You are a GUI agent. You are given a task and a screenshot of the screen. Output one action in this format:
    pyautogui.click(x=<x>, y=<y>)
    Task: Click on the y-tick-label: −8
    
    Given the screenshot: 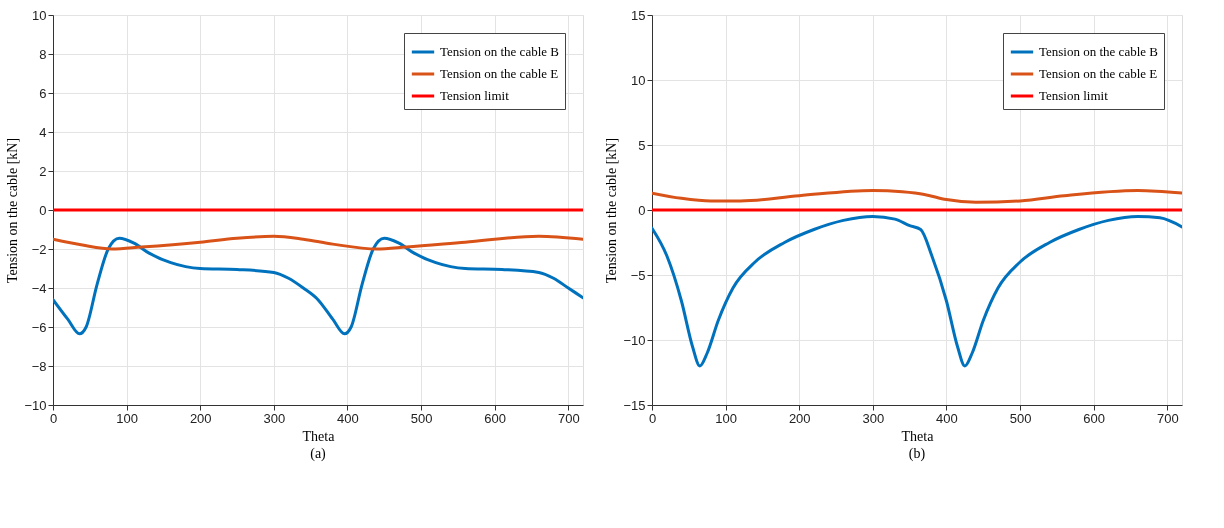 What is the action you would take?
    pyautogui.click(x=39, y=366)
    